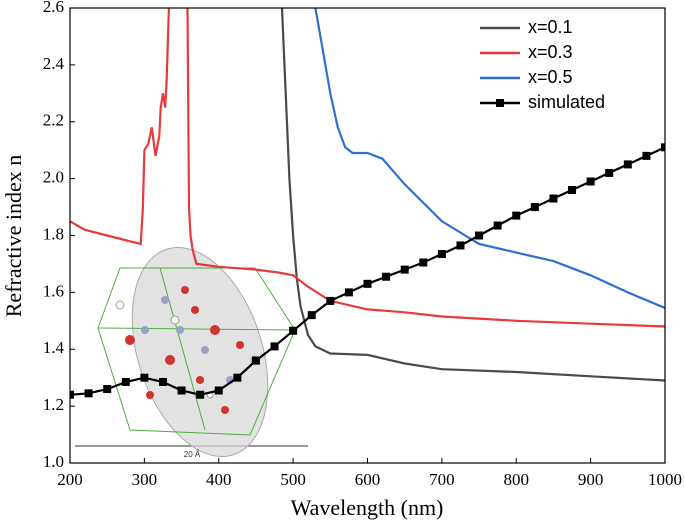  Describe the element at coordinates (192, 454) in the screenshot. I see `inset-scale-label: 20 Å` at that location.